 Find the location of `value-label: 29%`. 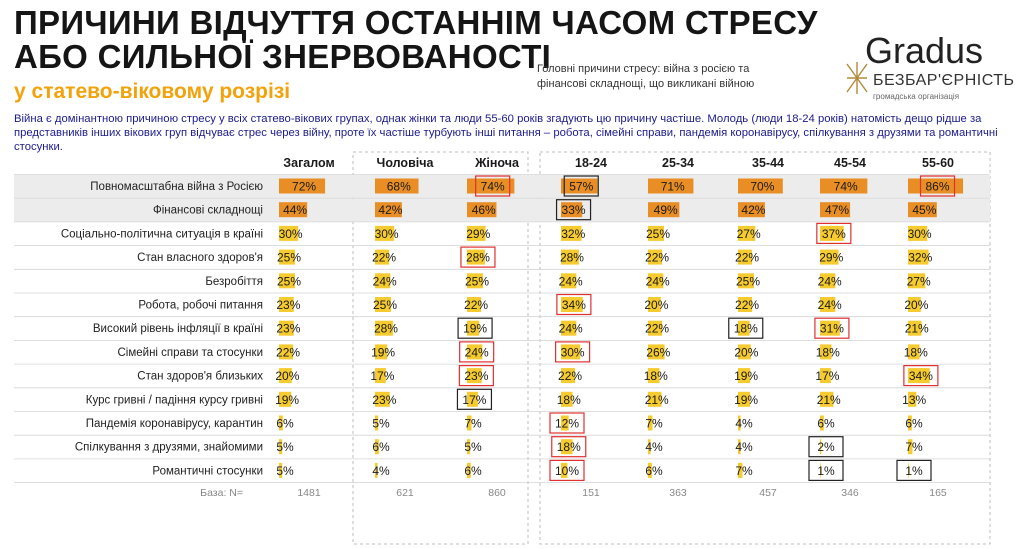

value-label: 29% is located at coordinates (478, 234).